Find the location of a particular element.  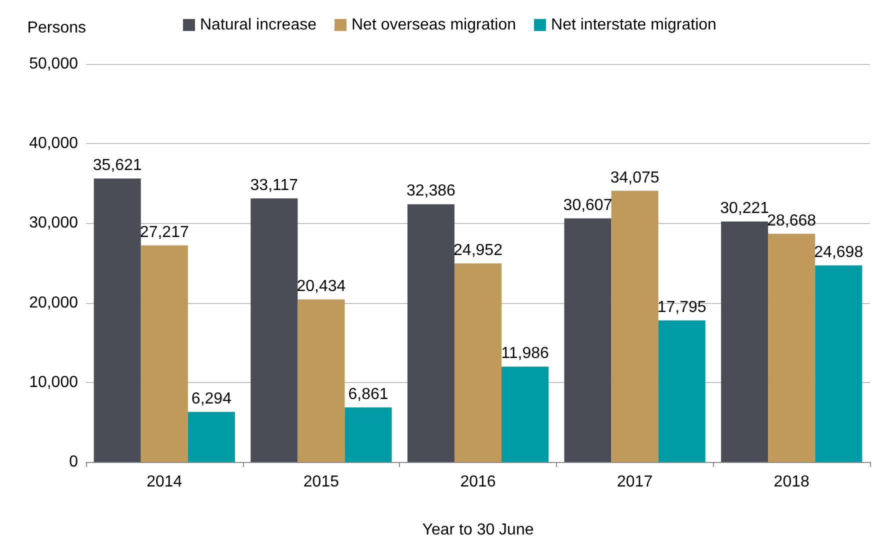

x-tick-label: 2018 is located at coordinates (792, 482).